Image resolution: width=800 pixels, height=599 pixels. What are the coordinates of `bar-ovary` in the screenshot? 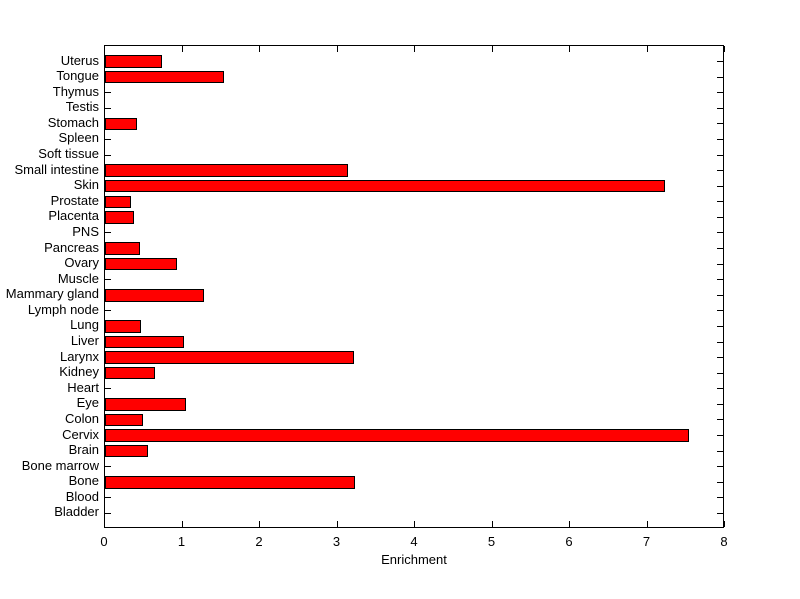 It's located at (141, 264).